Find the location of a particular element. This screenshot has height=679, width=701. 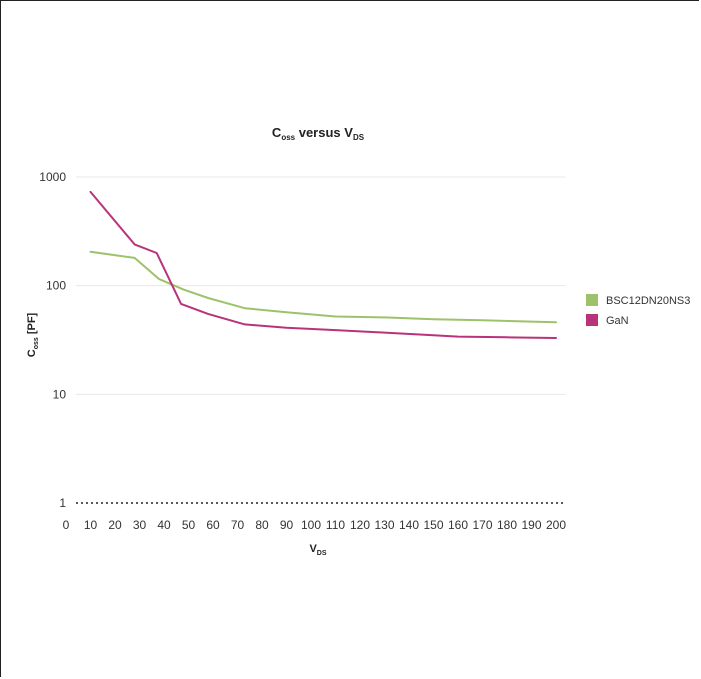

chart-title: Coss versus VDS is located at coordinates (318, 133).